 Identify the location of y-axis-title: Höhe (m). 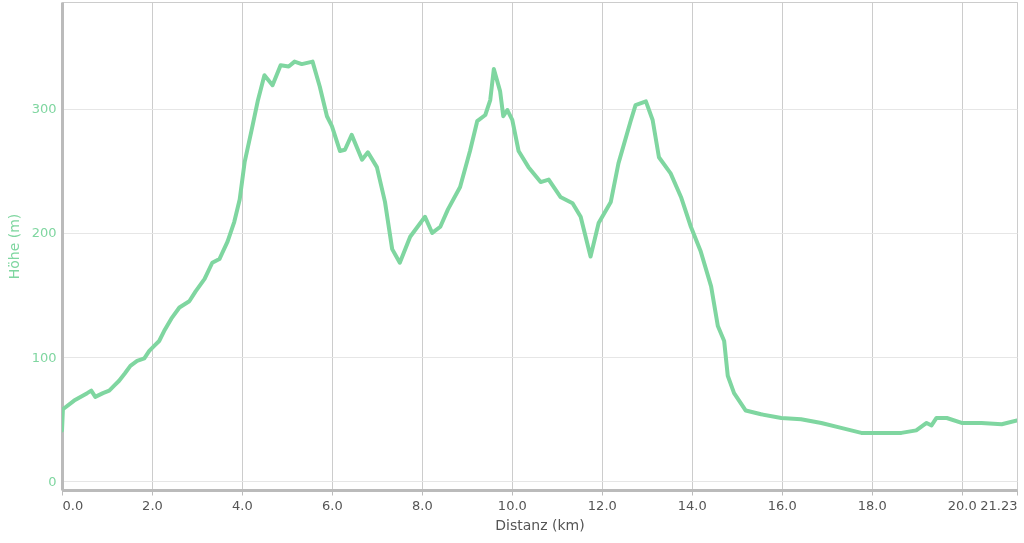
(13, 246).